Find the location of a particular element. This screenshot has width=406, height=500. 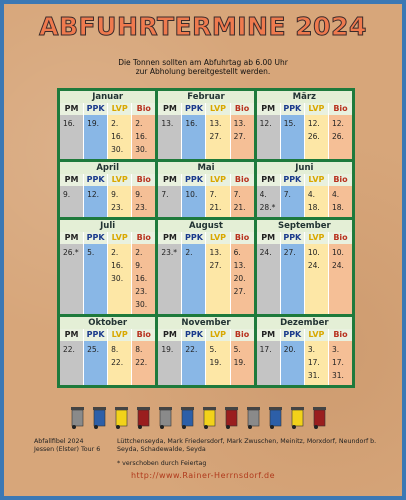

column-dates: 2. is located at coordinates (194, 279).